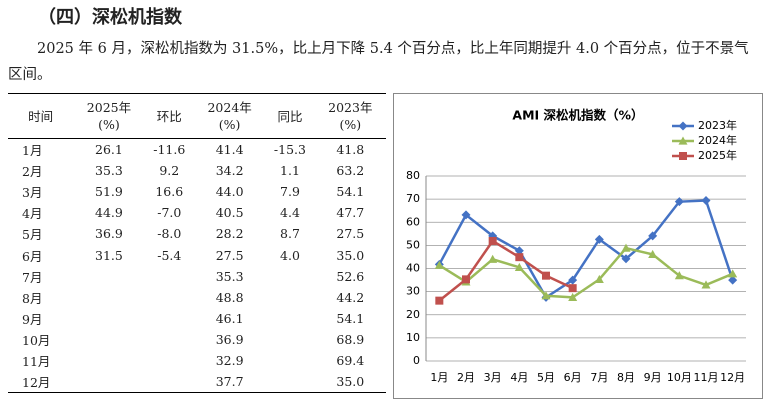 Image resolution: width=766 pixels, height=402 pixels. Describe the element at coordinates (290, 192) in the screenshot. I see `table-cell: 7.9` at that location.